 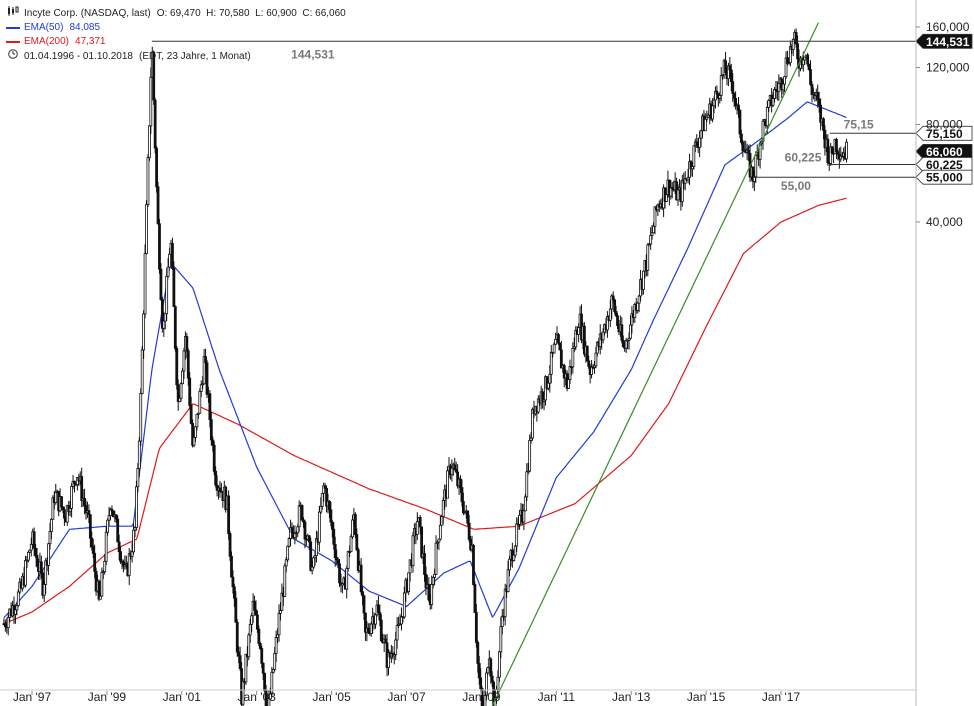 I want to click on y-tick-label: 120,000, so click(x=948, y=67).